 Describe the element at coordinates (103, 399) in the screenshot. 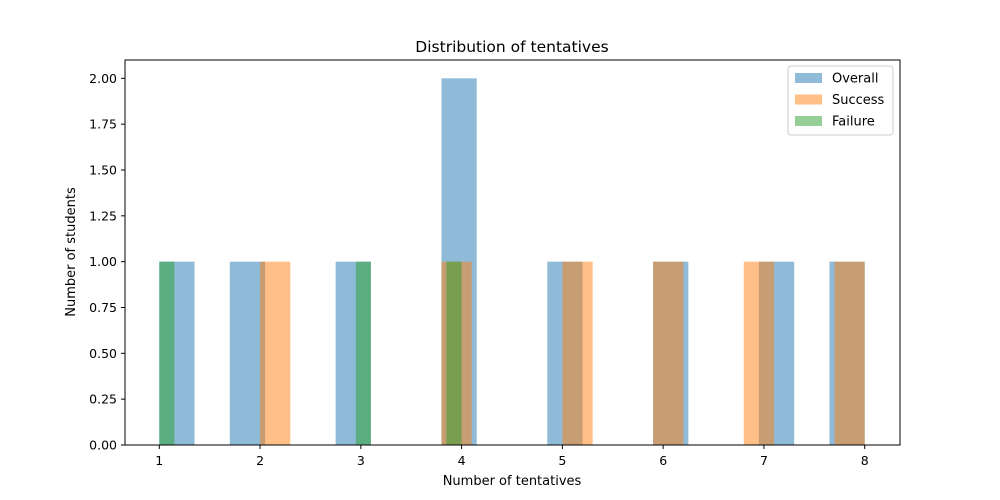

I see `y-tick-label: 0.25` at that location.